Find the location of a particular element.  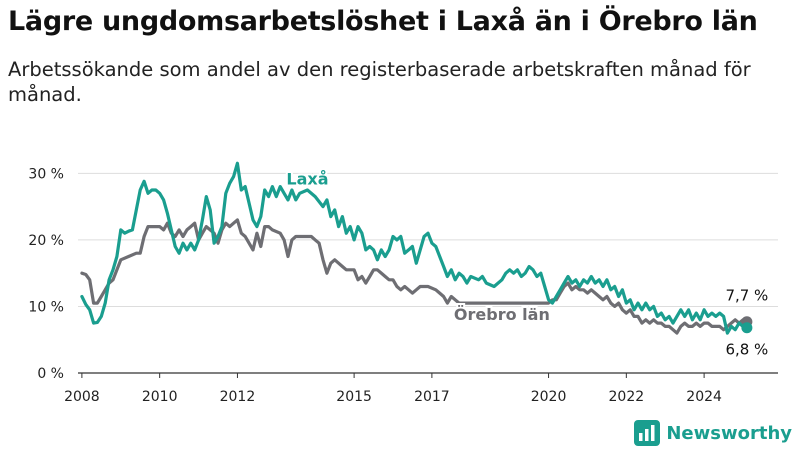

x-tick-label: 2008 is located at coordinates (82, 397).